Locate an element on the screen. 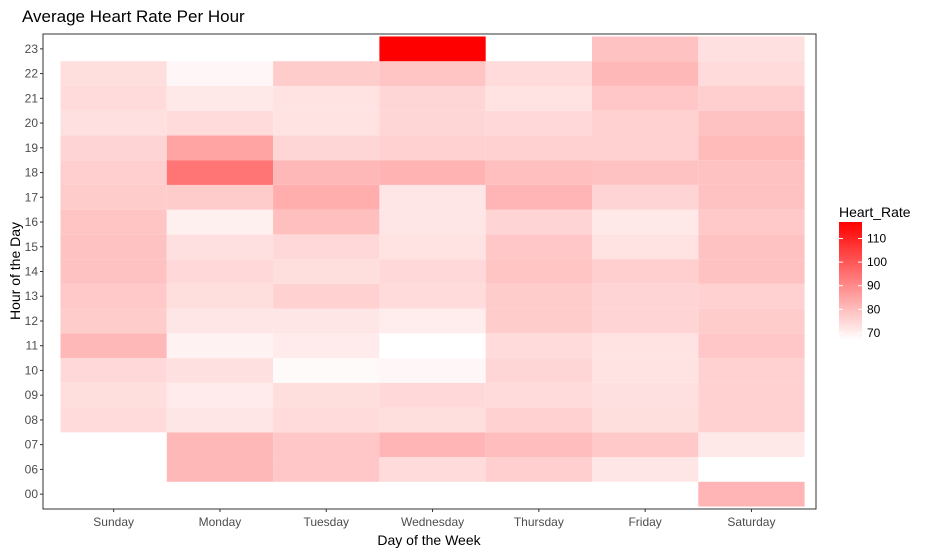 Image resolution: width=928 pixels, height=556 pixels. y-tick-label: 18 is located at coordinates (32, 173).